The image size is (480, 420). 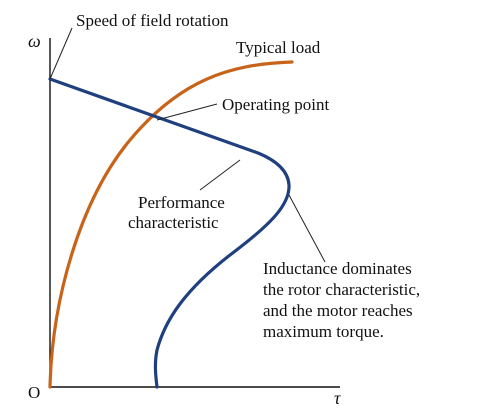 What do you see at coordinates (152, 20) in the screenshot?
I see `speed-of-field-rotation-label: Speed of field rotation` at bounding box center [152, 20].